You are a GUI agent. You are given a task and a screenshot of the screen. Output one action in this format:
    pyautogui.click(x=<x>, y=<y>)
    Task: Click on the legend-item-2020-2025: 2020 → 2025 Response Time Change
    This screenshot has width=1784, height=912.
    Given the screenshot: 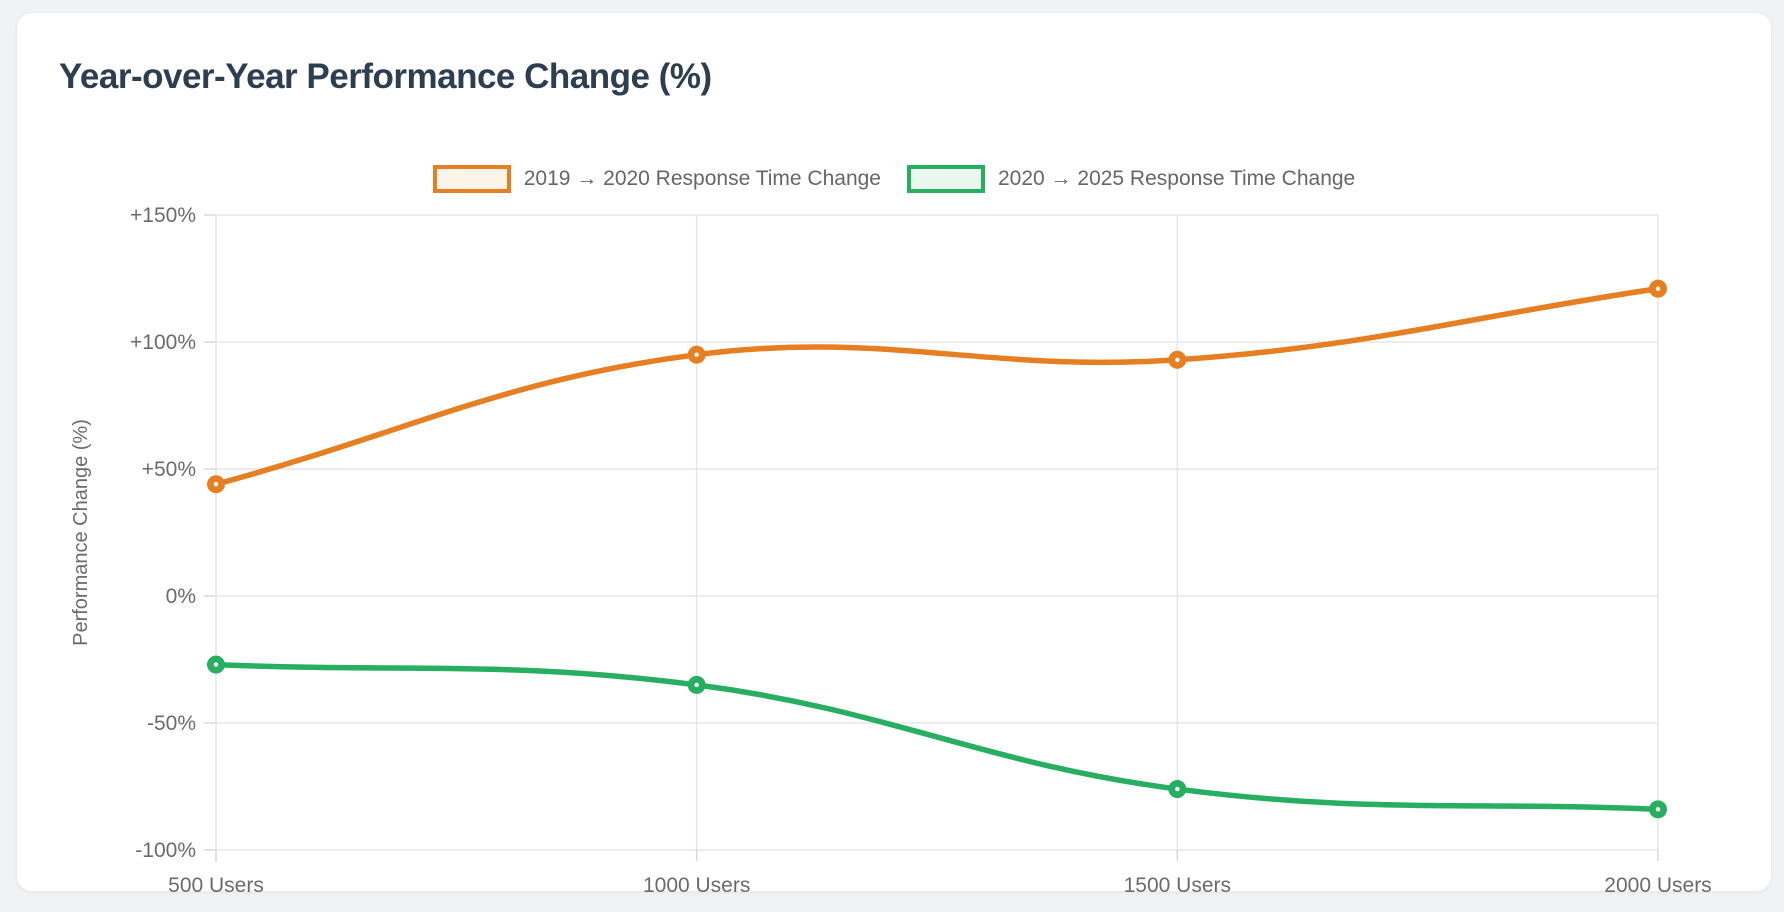 What is the action you would take?
    pyautogui.click(x=1131, y=179)
    